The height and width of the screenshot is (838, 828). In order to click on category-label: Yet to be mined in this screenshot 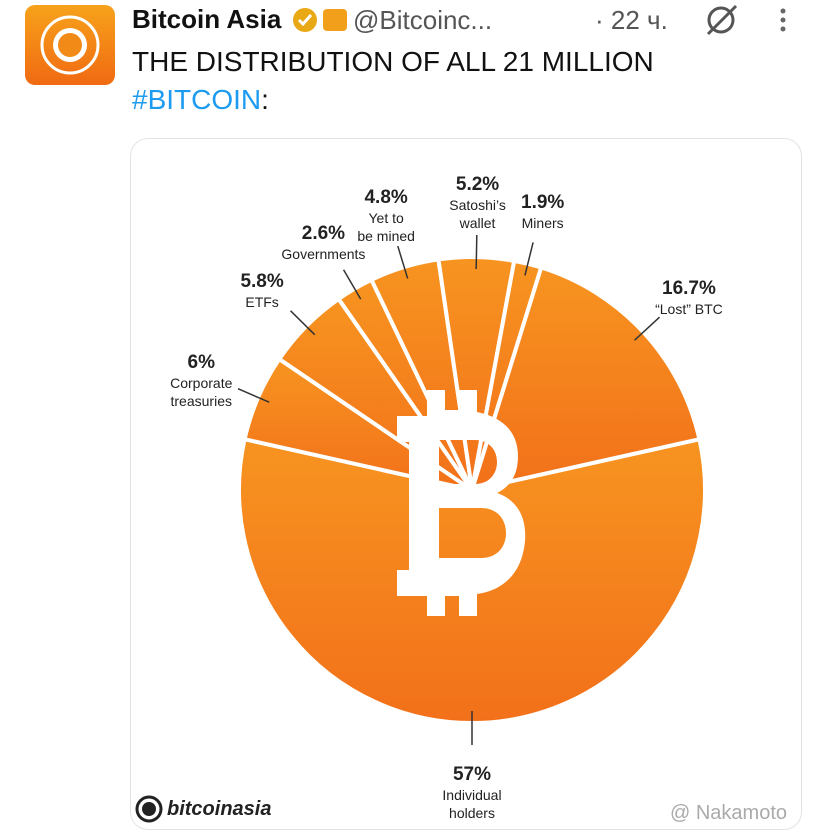, I will do `click(386, 226)`.